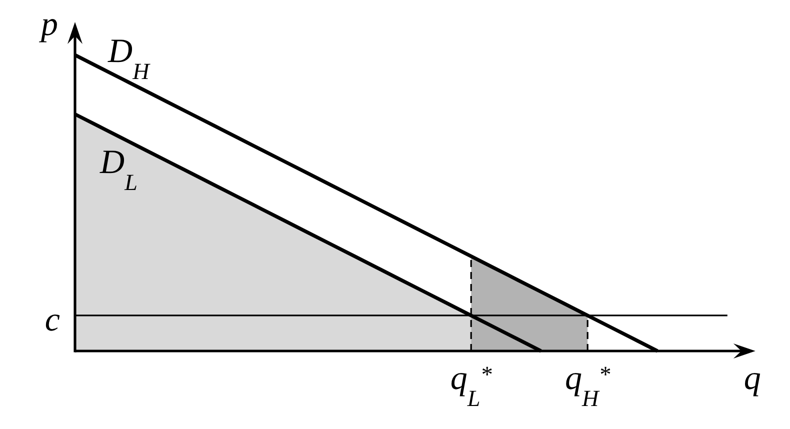 Image resolution: width=790 pixels, height=429 pixels. I want to click on legend-label: D$_{H}$, so click(129, 58).